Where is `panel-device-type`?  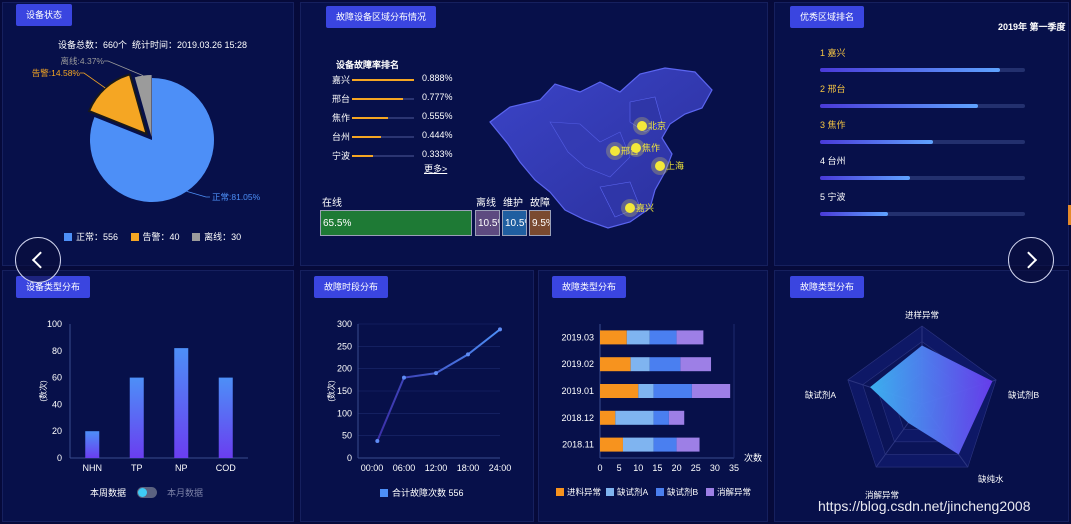 panel-device-type is located at coordinates (148, 396).